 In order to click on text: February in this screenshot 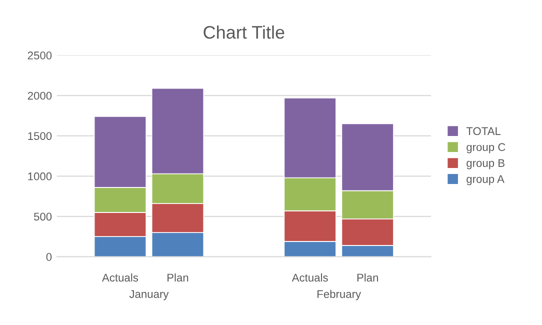, I will do `click(340, 295)`.